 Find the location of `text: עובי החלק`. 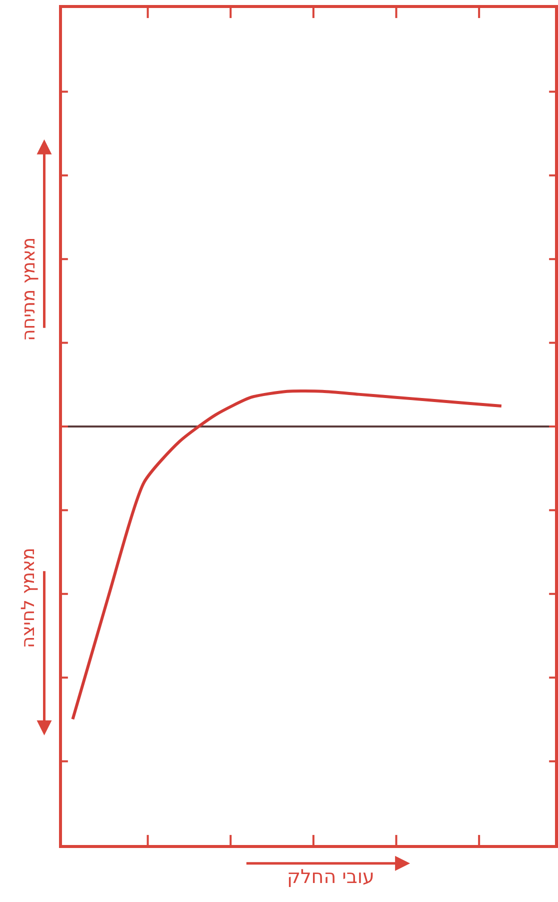

text: עובי החלק is located at coordinates (330, 877).